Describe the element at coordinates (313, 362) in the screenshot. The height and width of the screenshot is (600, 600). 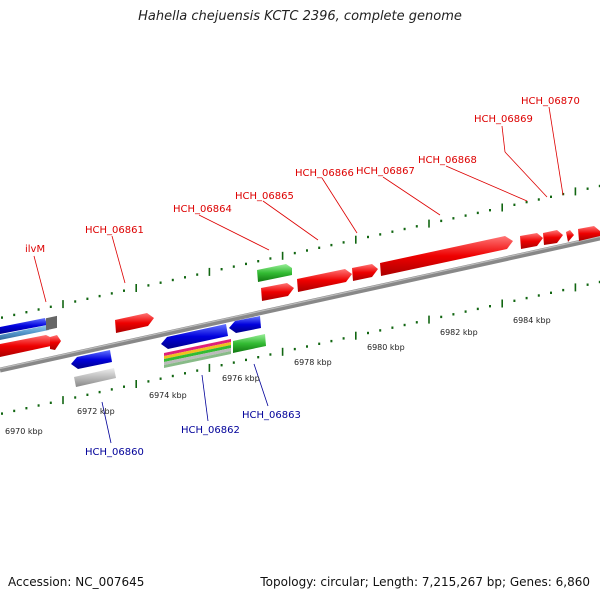
I see `scale-label: 6978 kbp` at that location.